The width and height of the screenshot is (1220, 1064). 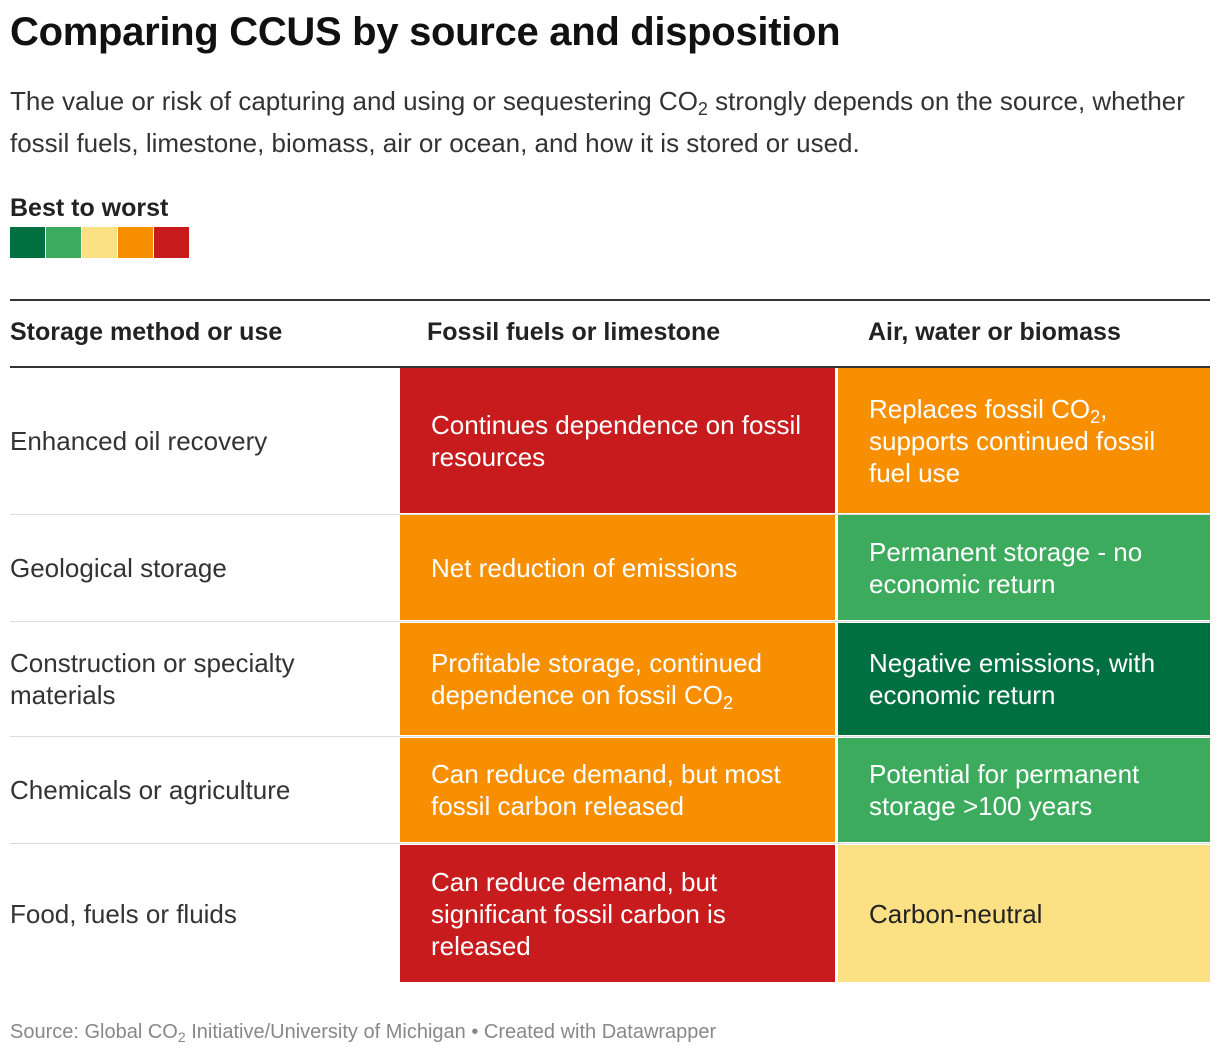 What do you see at coordinates (1006, 567) in the screenshot?
I see `cell-text: Permanent storage - no economic return` at bounding box center [1006, 567].